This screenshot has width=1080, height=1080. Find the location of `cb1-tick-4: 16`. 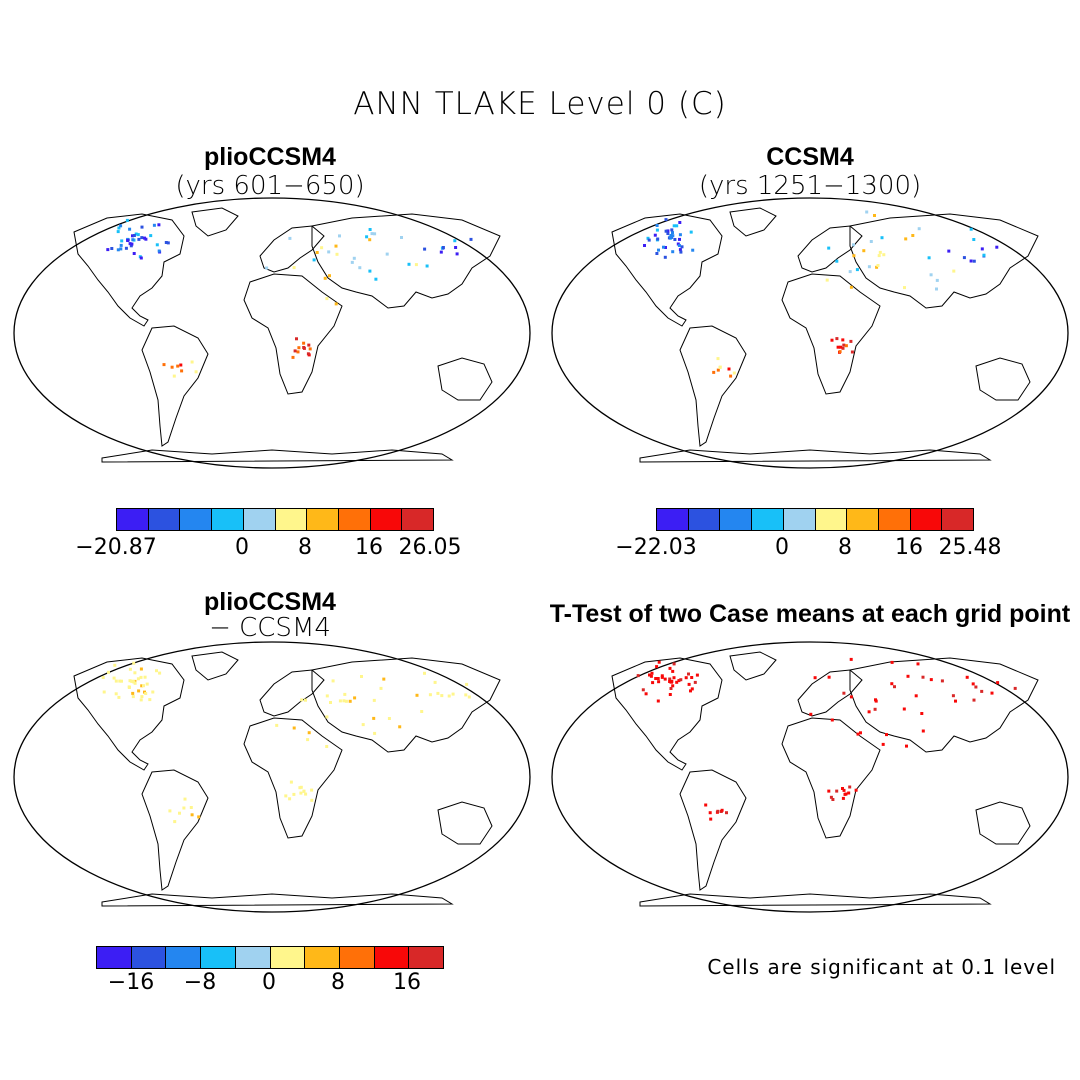

cb1-tick-4: 16 is located at coordinates (369, 547).